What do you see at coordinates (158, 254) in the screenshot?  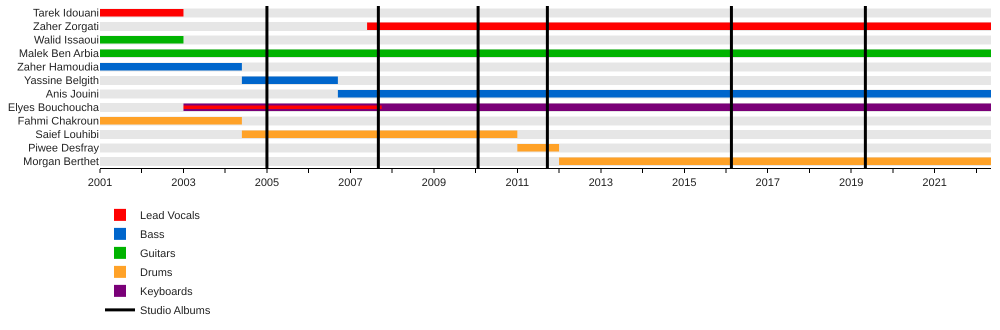 I see `legend-label: Guitars` at bounding box center [158, 254].